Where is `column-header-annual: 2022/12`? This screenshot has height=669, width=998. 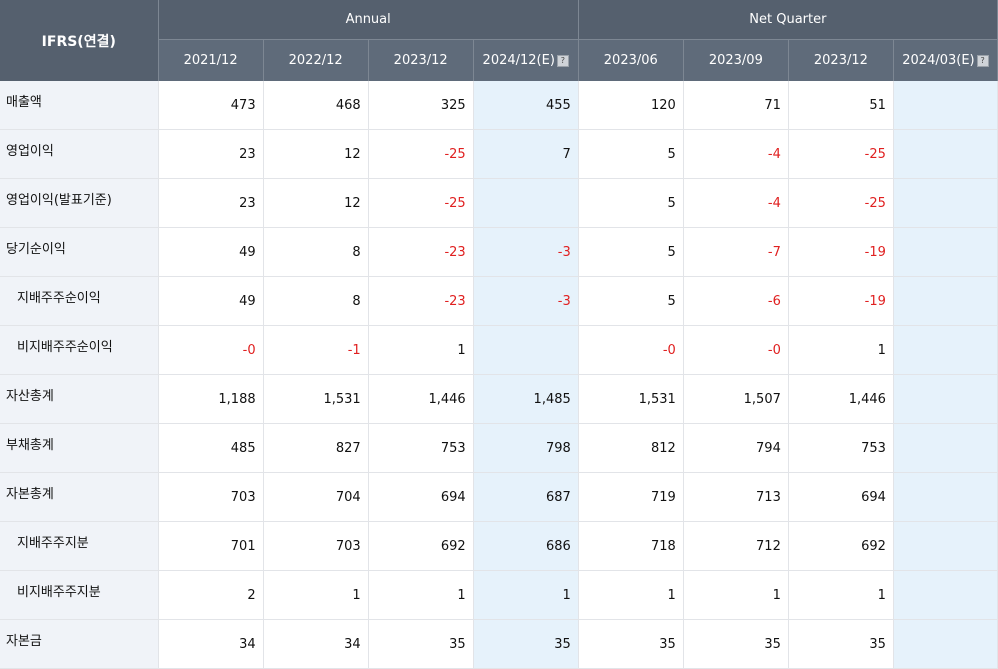 column-header-annual: 2022/12 is located at coordinates (316, 60).